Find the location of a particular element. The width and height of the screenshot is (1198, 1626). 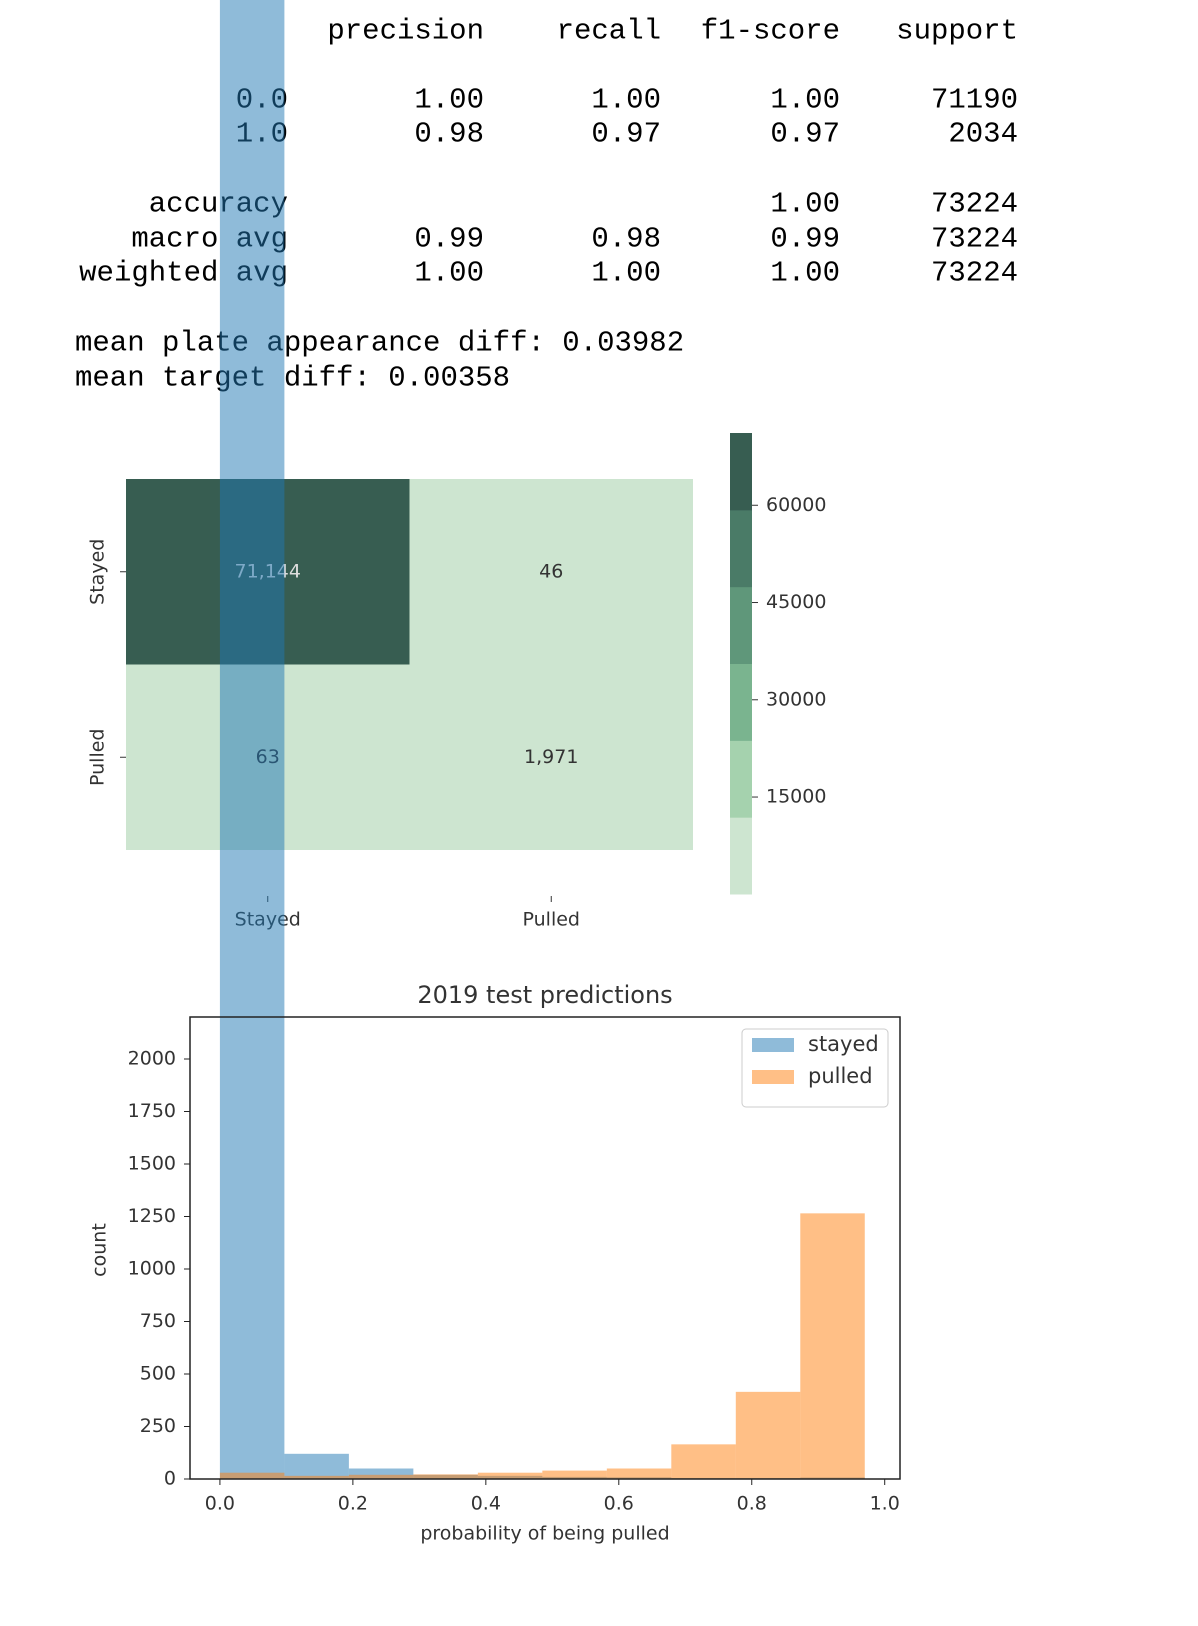

x-tick-label: 0.4 is located at coordinates (486, 1504).